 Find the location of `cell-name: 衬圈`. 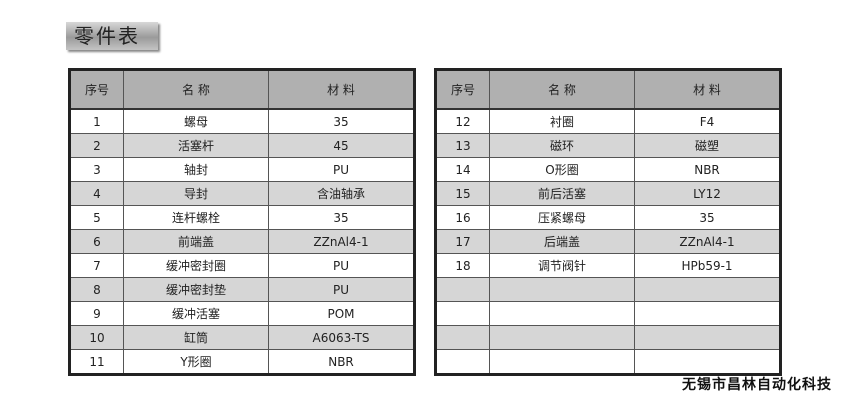

cell-name: 衬圈 is located at coordinates (562, 121).